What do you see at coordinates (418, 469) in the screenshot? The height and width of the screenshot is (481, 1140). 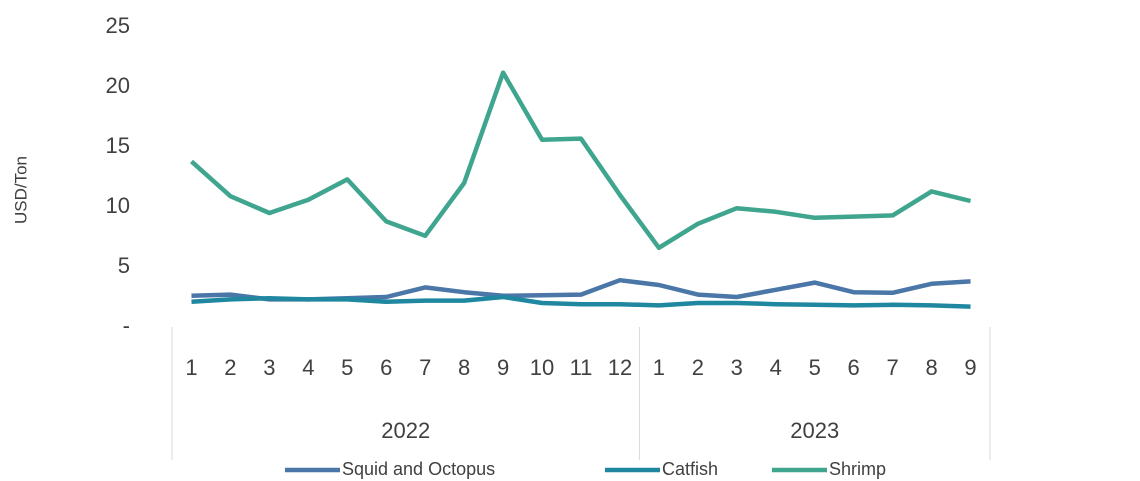 I see `legend-label: Squid and Octopus` at bounding box center [418, 469].